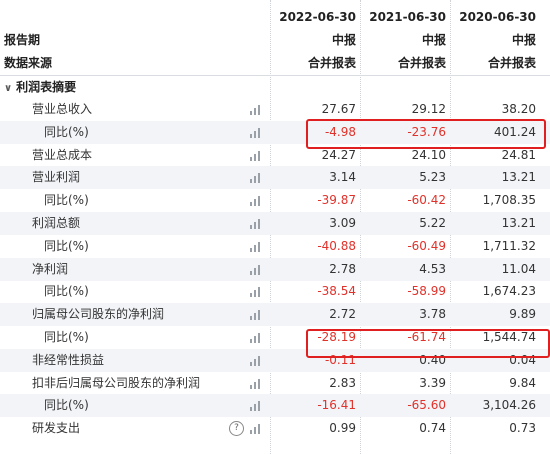  What do you see at coordinates (518, 268) in the screenshot?
I see `cell-value: 11.04` at bounding box center [518, 268].